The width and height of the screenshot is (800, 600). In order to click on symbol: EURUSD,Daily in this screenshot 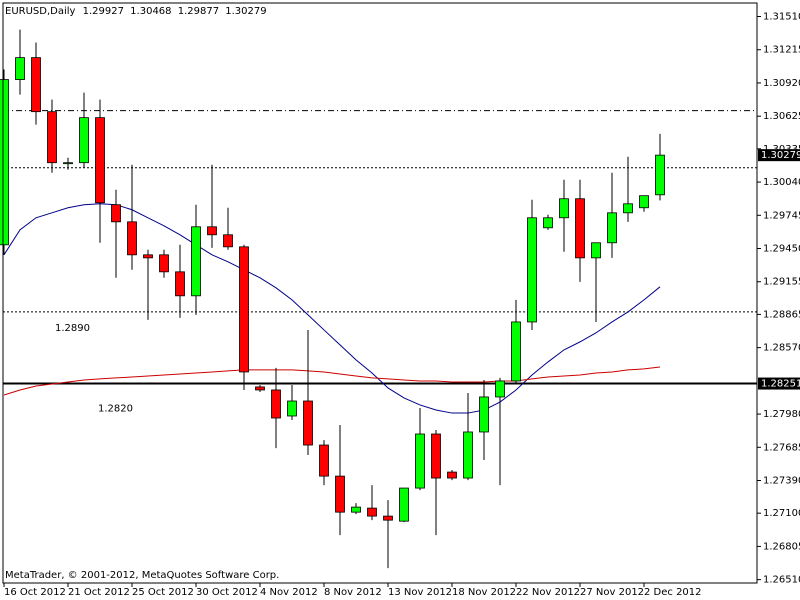, I will do `click(40, 11)`.